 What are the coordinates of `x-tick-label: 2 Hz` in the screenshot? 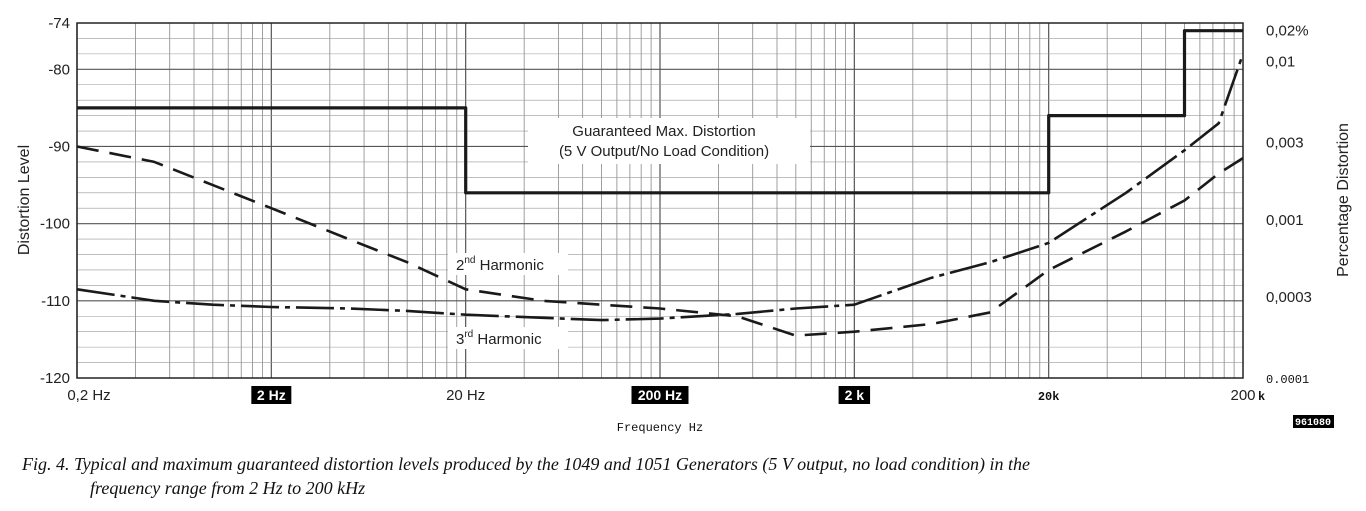 It's located at (271, 395).